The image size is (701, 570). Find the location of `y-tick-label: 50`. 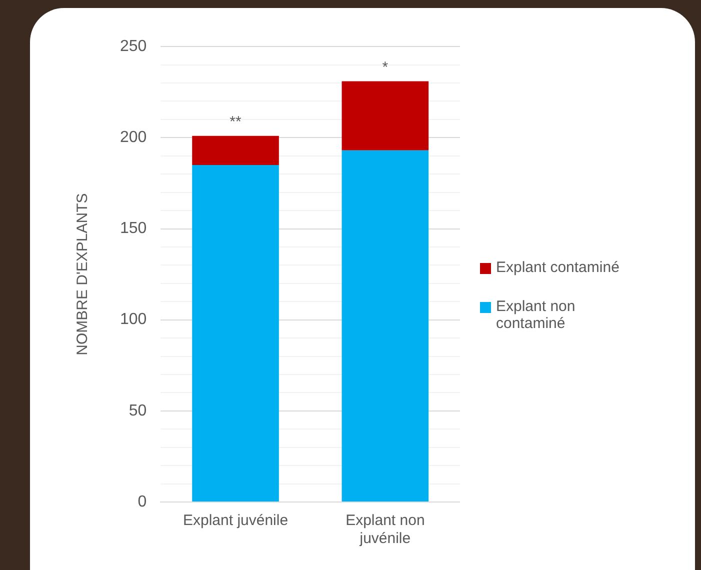

y-tick-label: 50 is located at coordinates (137, 411).